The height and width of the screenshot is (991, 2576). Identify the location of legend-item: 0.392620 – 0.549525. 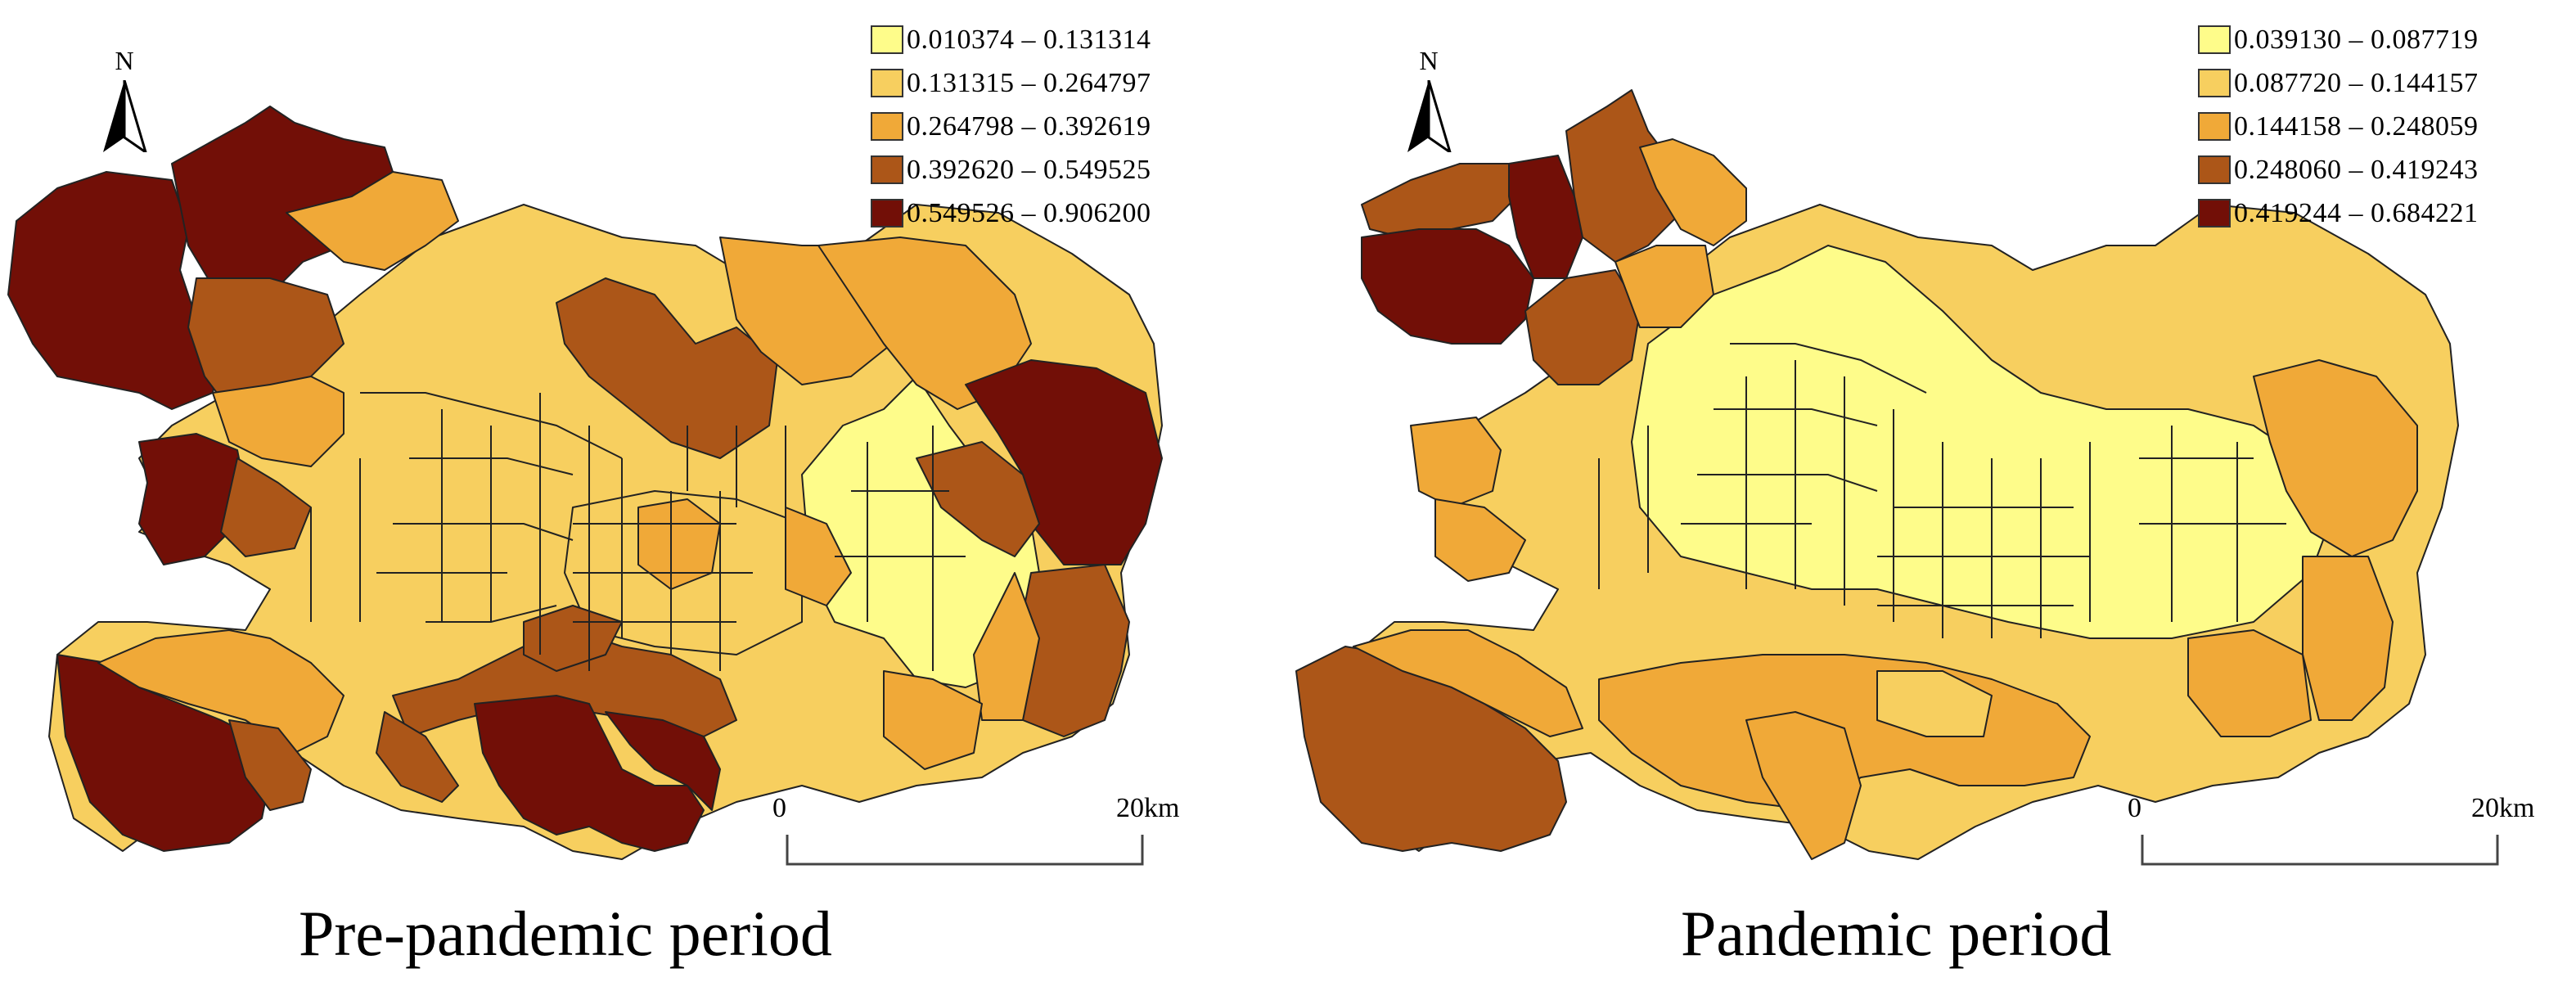
(1011, 169).